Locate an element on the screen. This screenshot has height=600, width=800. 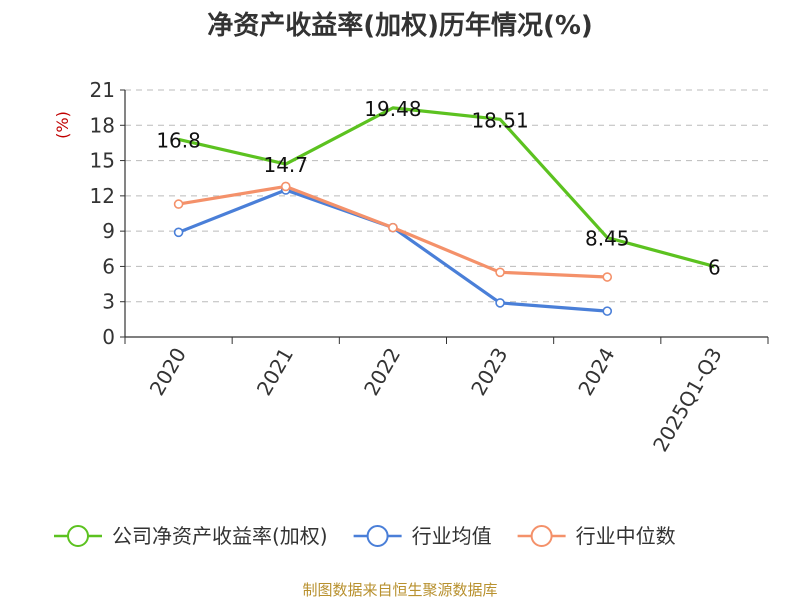
legend-item-1: 行业均值 is located at coordinates (422, 536).